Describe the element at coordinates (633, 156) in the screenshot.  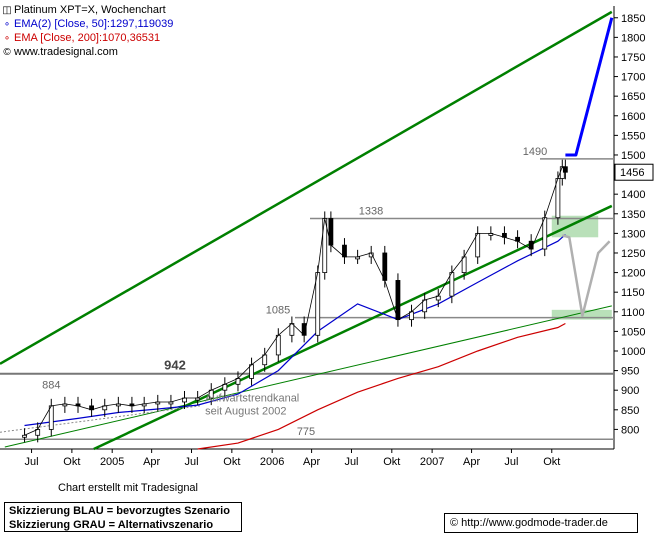
I see `y-tick-label: 1500` at that location.